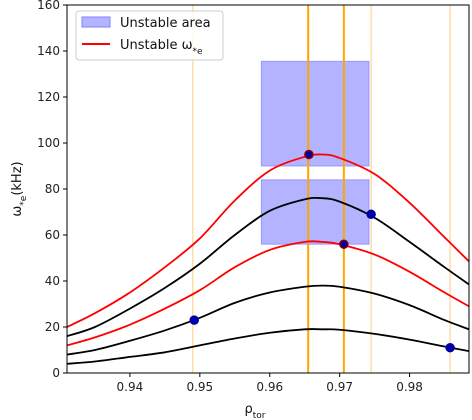  Describe the element at coordinates (409, 387) in the screenshot. I see `x-tick-label: 0.98` at that location.